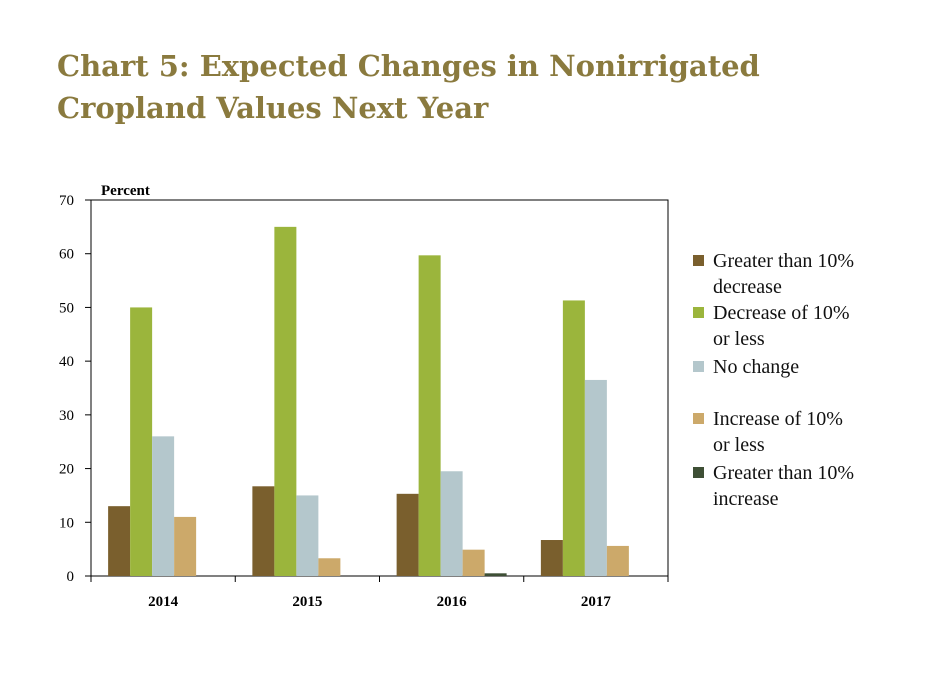 Image resolution: width=925 pixels, height=693 pixels. What do you see at coordinates (778, 419) in the screenshot?
I see `legend-label: Increase of 10%` at bounding box center [778, 419].